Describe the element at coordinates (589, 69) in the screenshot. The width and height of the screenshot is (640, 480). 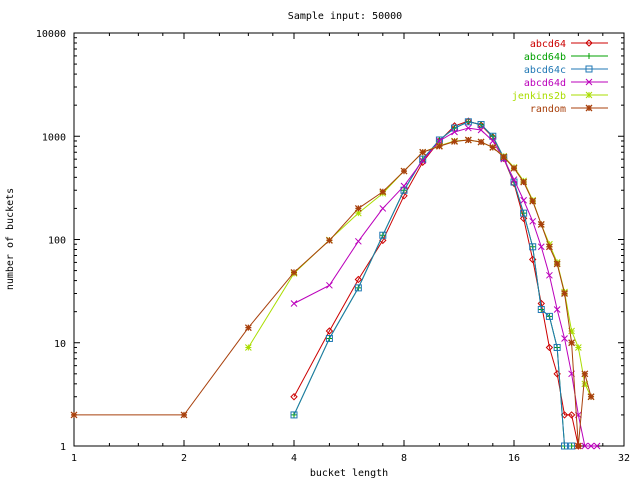
I see `legend-marker-abcd64c` at that location.